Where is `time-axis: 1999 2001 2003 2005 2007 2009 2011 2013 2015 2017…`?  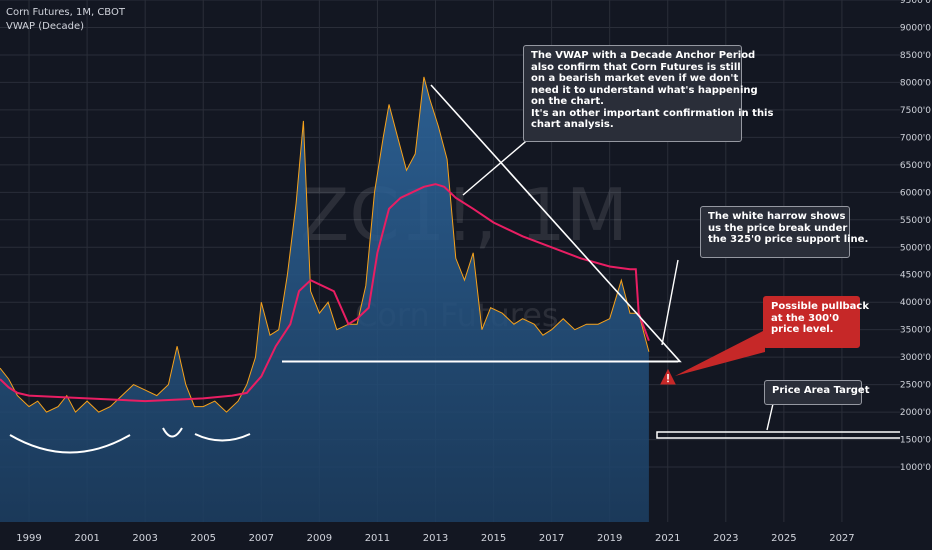 time-axis: 1999 2001 2003 2005 2007 2009 2011 2013 2015 2017… is located at coordinates (466, 536).